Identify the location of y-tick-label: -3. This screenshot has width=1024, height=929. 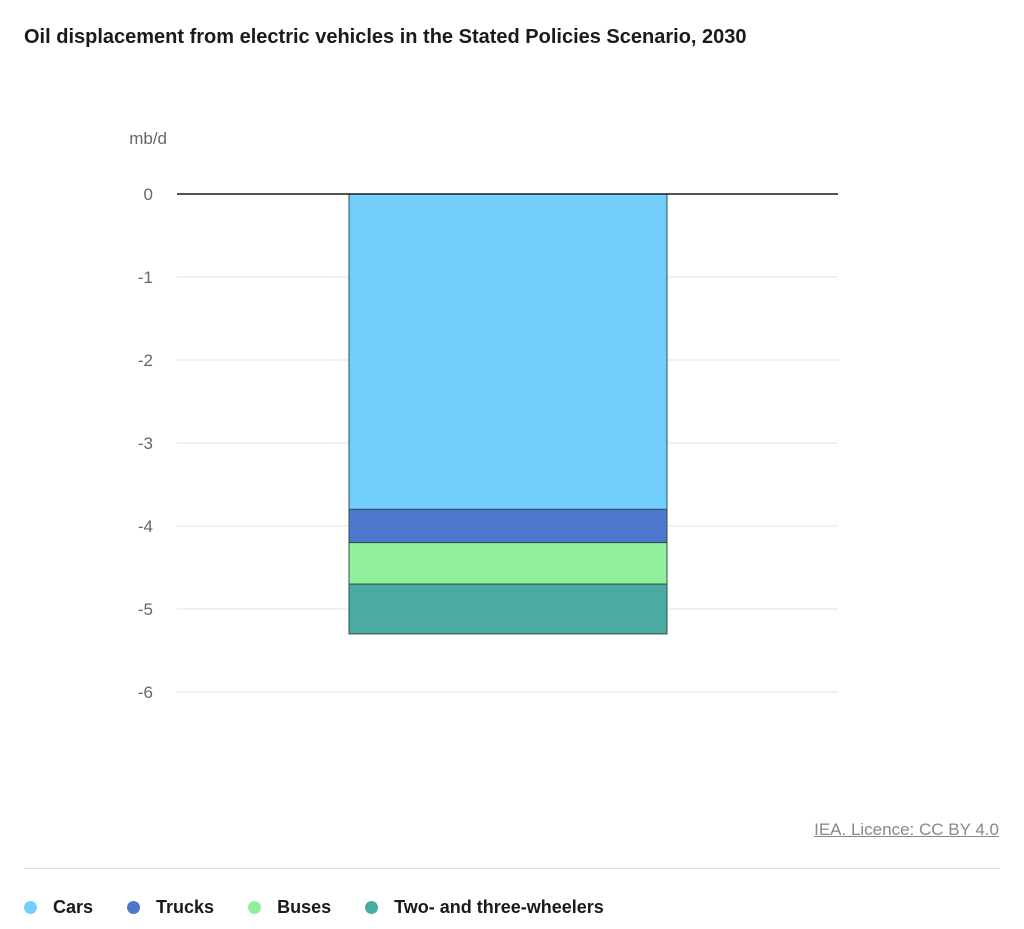
(145, 443).